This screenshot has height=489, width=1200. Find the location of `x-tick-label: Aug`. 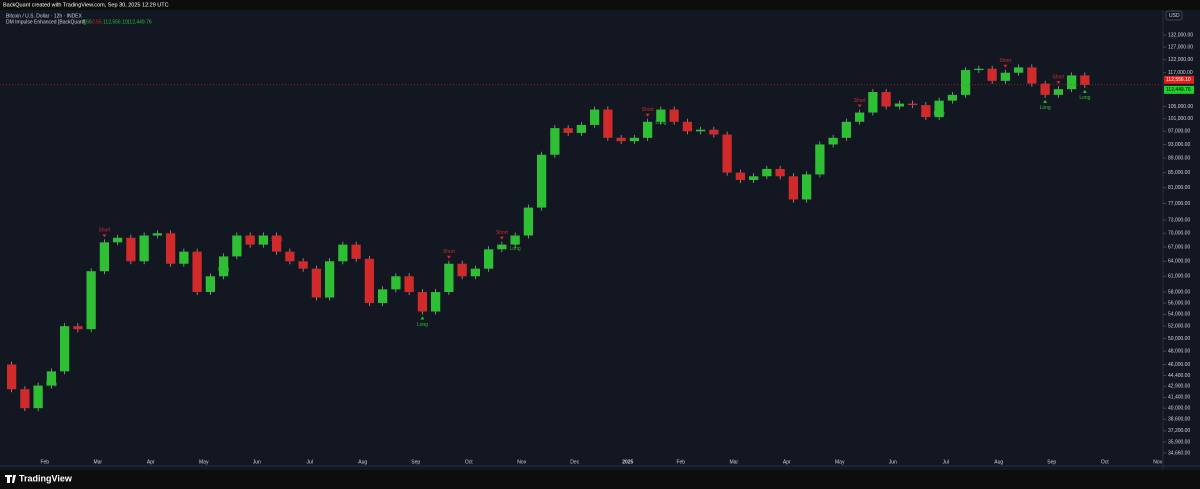

x-tick-label: Aug is located at coordinates (998, 462).